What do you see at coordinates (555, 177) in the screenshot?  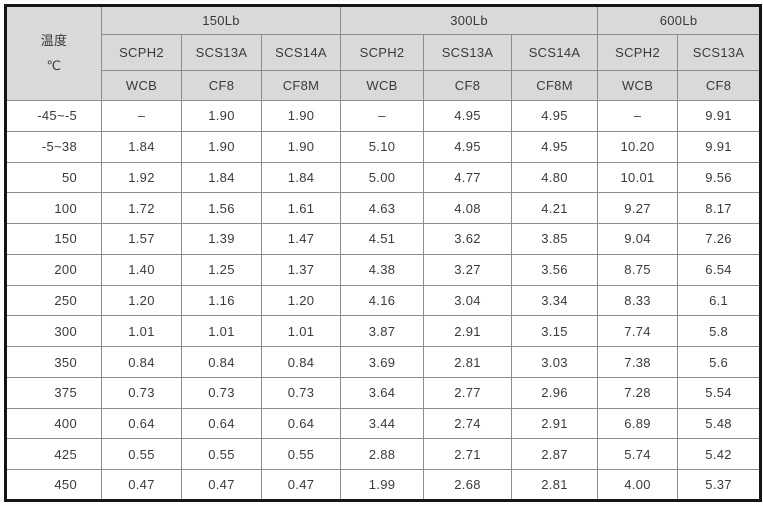 I see `rating-value-cell: 4.80` at bounding box center [555, 177].